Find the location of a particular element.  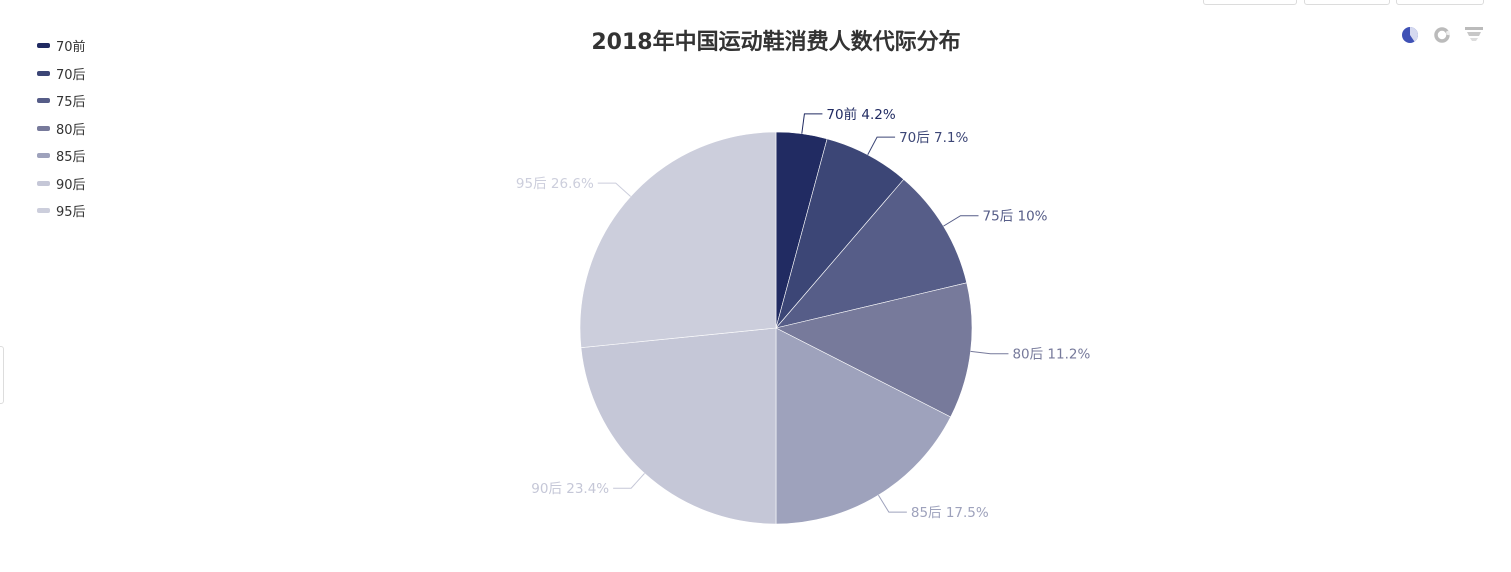

toolbox is located at coordinates (1442, 35).